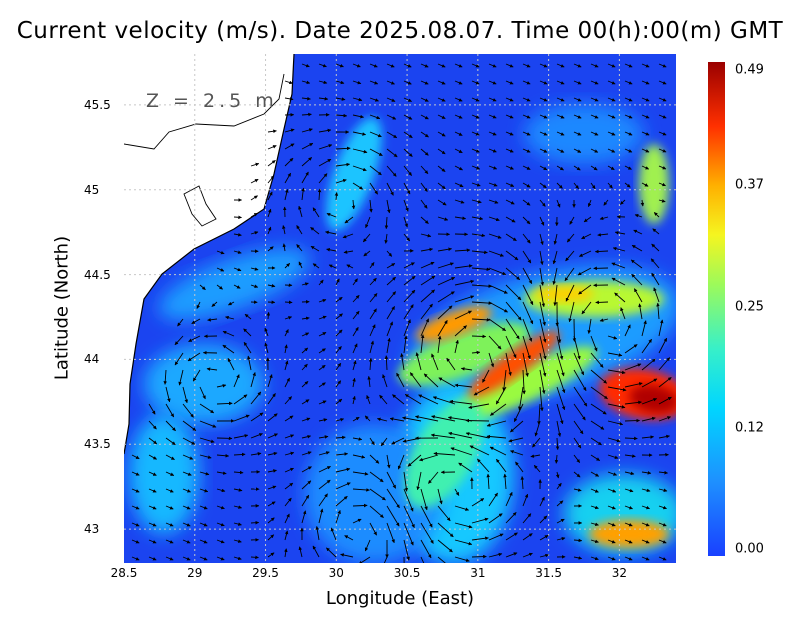 The width and height of the screenshot is (800, 618). I want to click on speed-band, so click(234, 284).